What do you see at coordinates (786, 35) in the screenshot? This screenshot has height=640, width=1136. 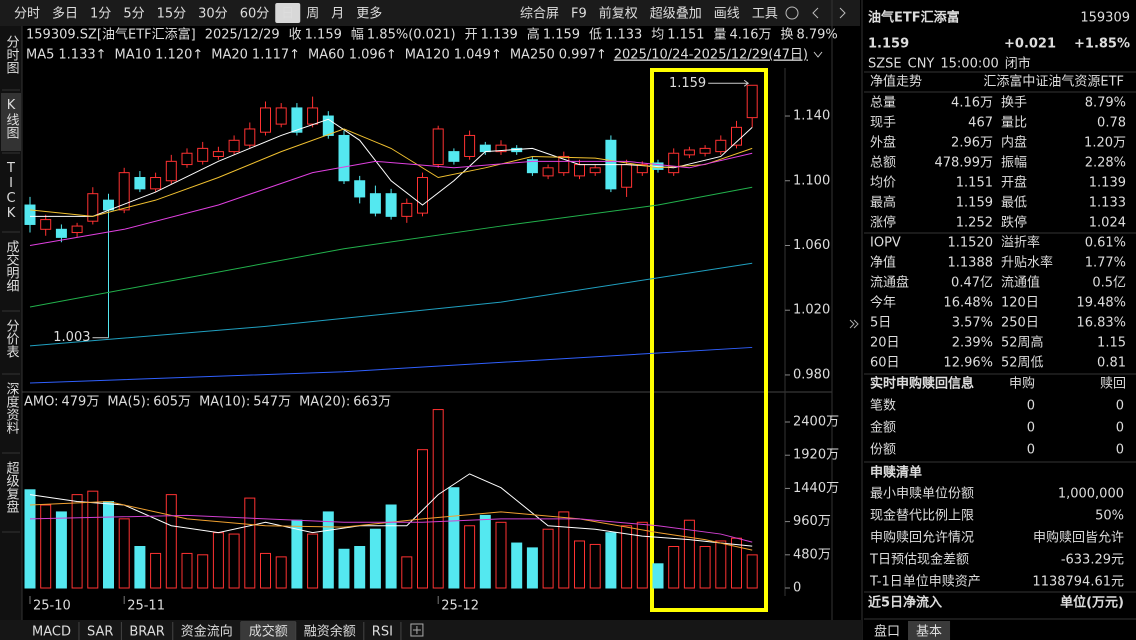 I see `quote-info: 换` at bounding box center [786, 35].